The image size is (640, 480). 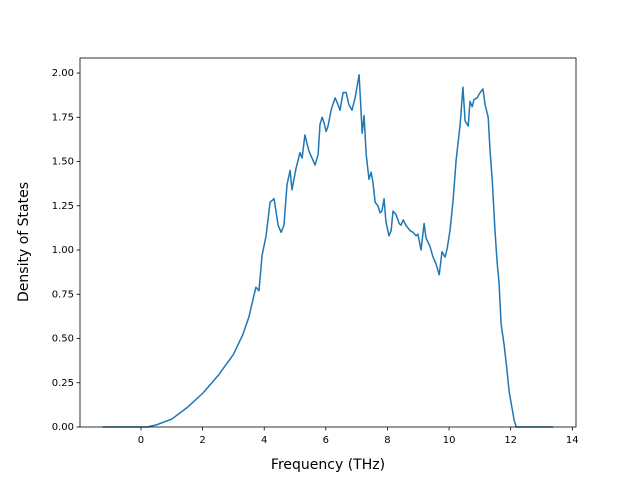 What do you see at coordinates (63, 206) in the screenshot?
I see `y-tick-label: 1.25` at bounding box center [63, 206].